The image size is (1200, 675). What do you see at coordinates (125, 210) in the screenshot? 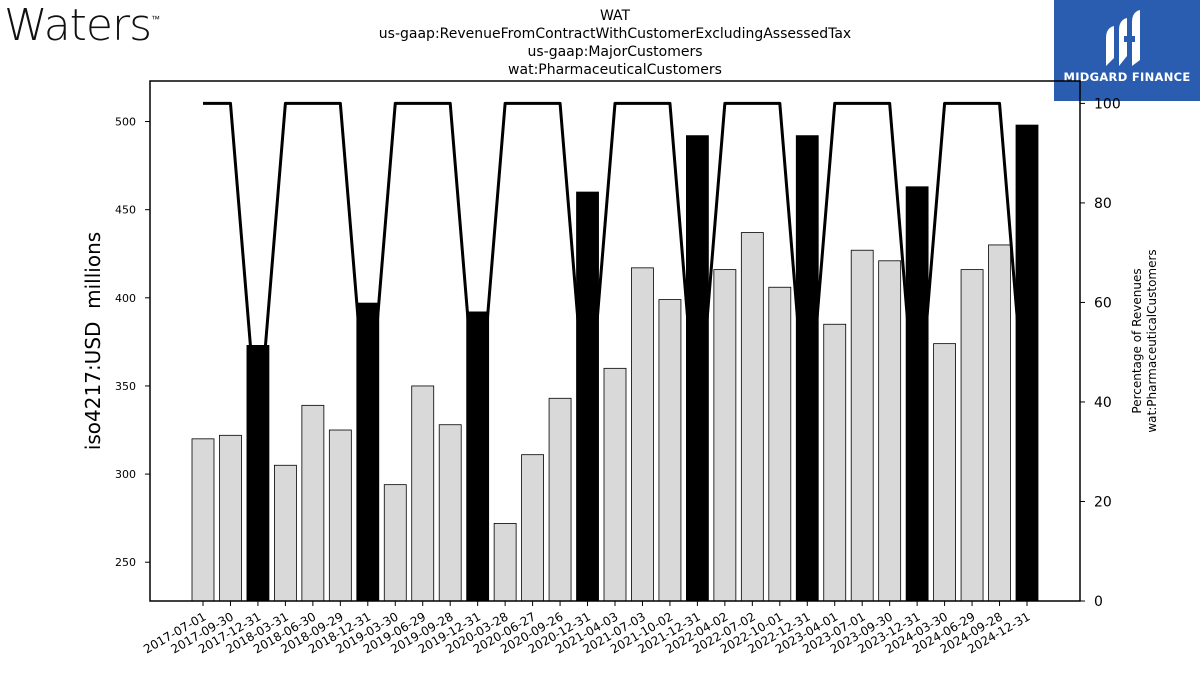
I see `y-tick-label-450: 450` at bounding box center [125, 210].